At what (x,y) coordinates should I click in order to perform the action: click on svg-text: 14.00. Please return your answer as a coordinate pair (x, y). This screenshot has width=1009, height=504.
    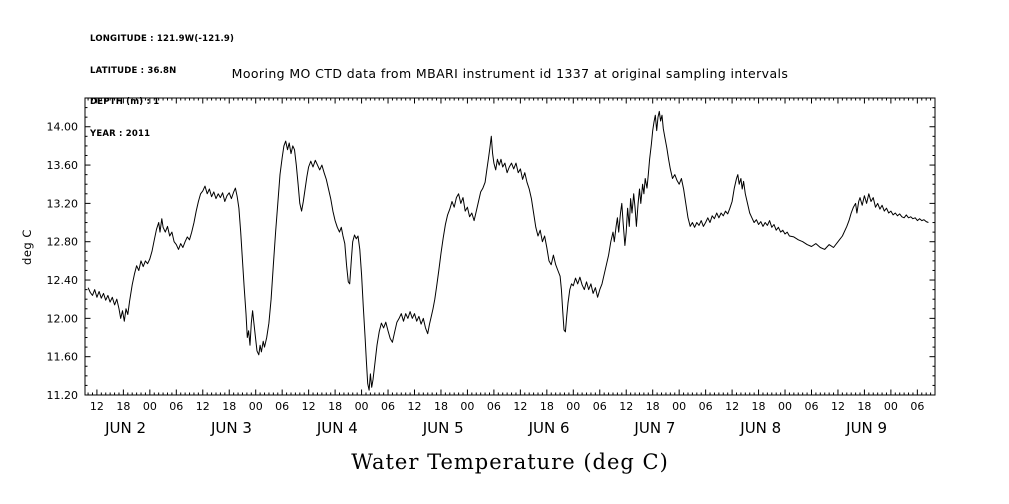
    Looking at the image, I should click on (63, 127).